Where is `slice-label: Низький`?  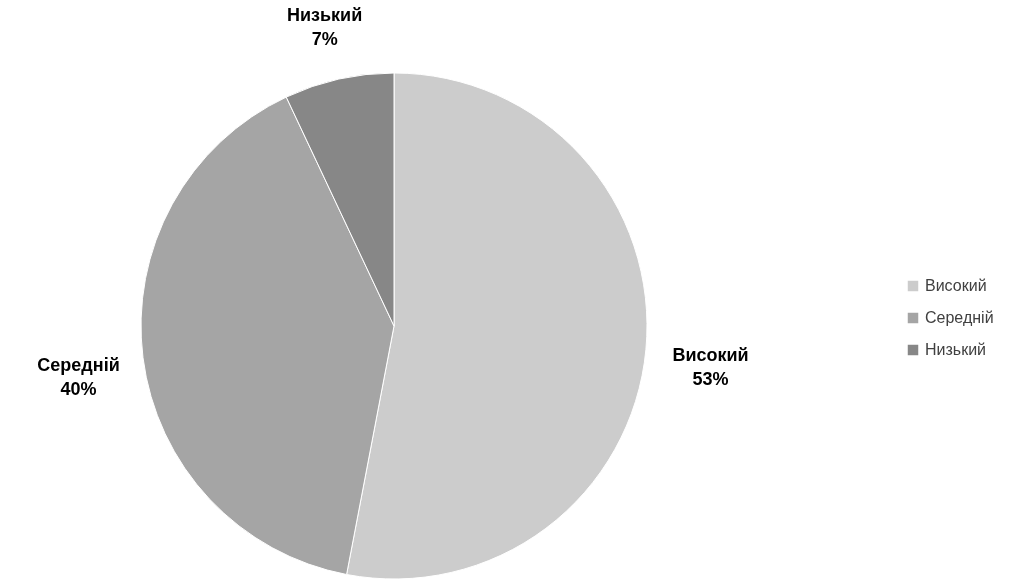
slice-label: Низький is located at coordinates (325, 14).